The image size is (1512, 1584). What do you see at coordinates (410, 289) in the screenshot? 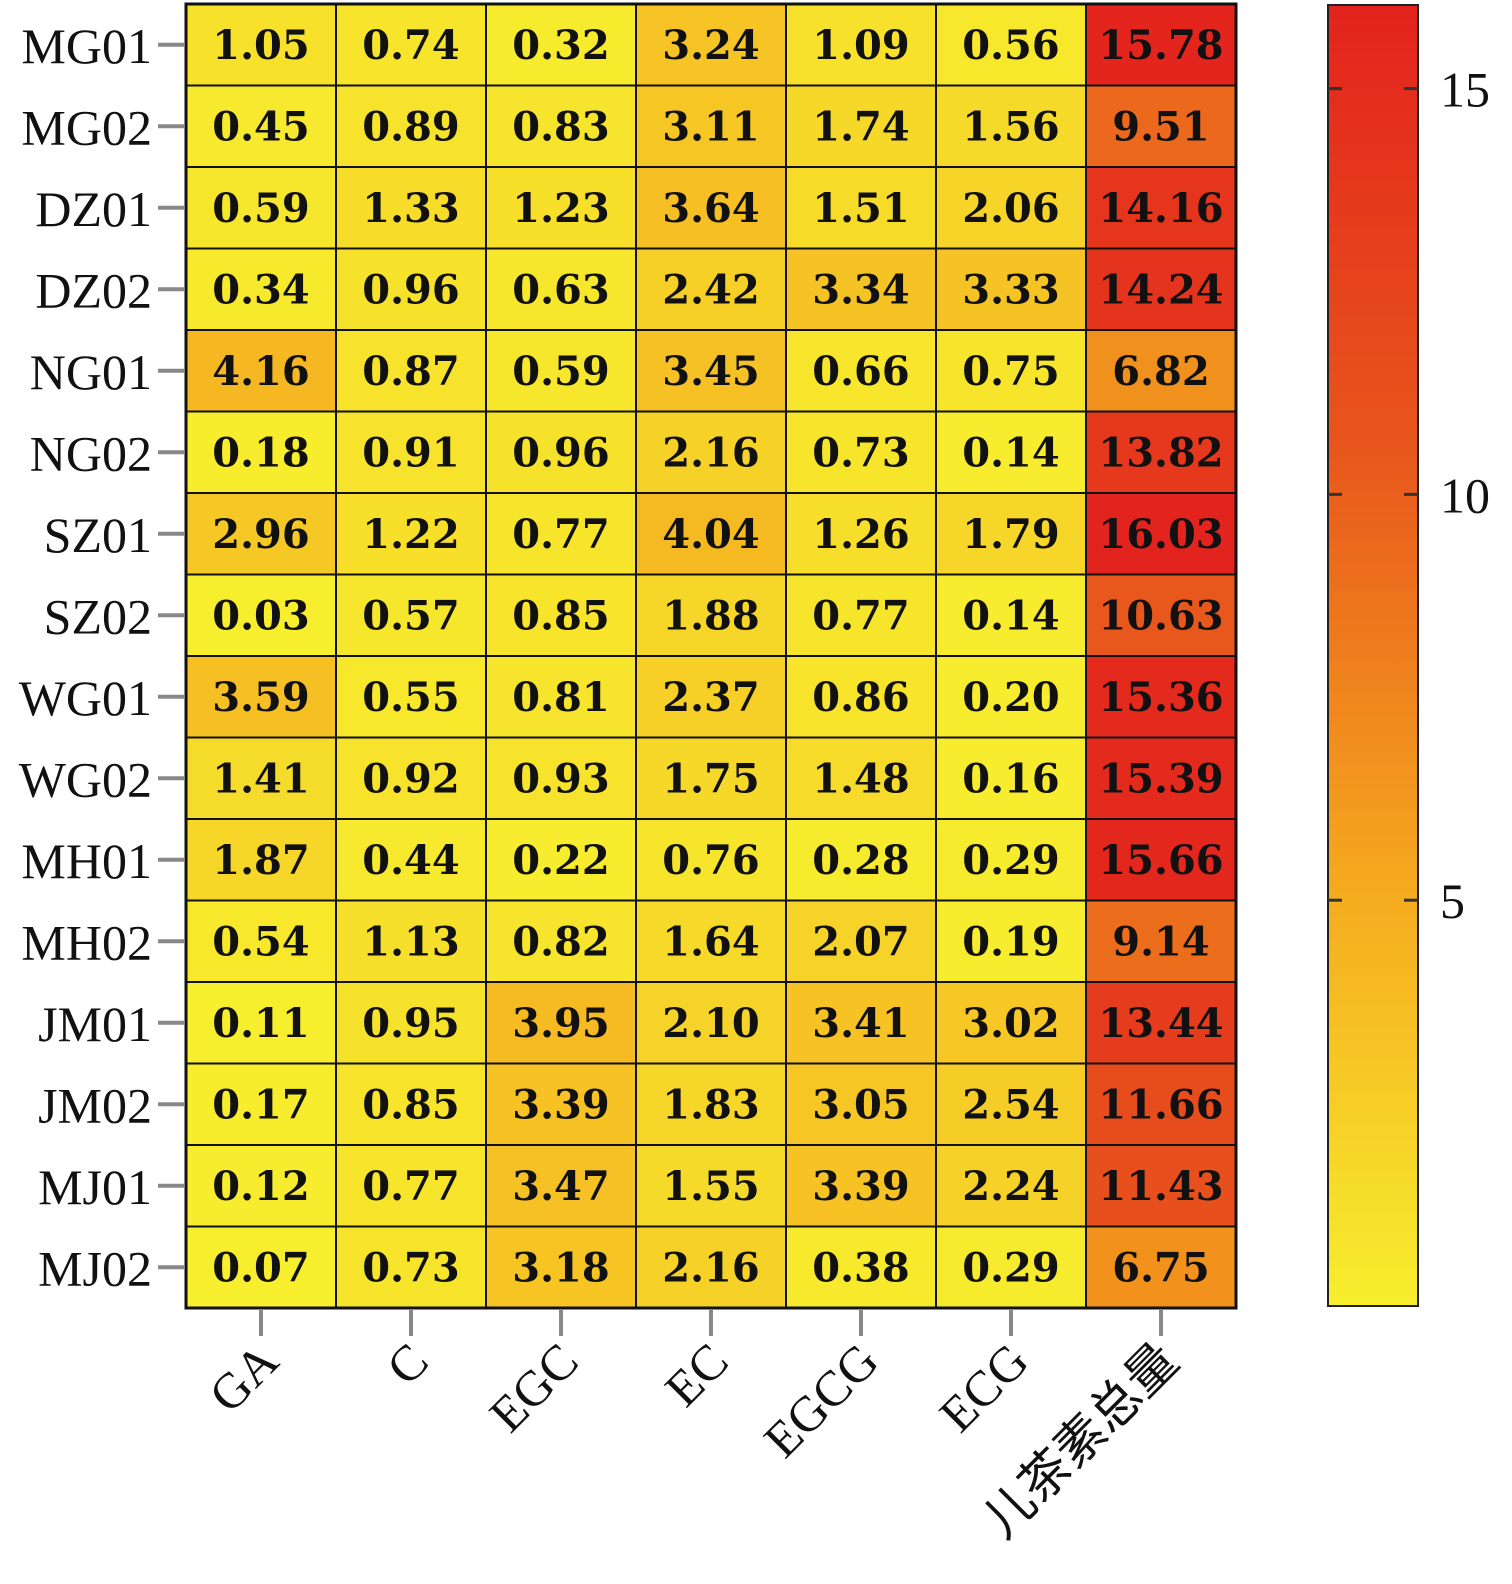
I see `cell-value-label: 0.96` at bounding box center [410, 289].